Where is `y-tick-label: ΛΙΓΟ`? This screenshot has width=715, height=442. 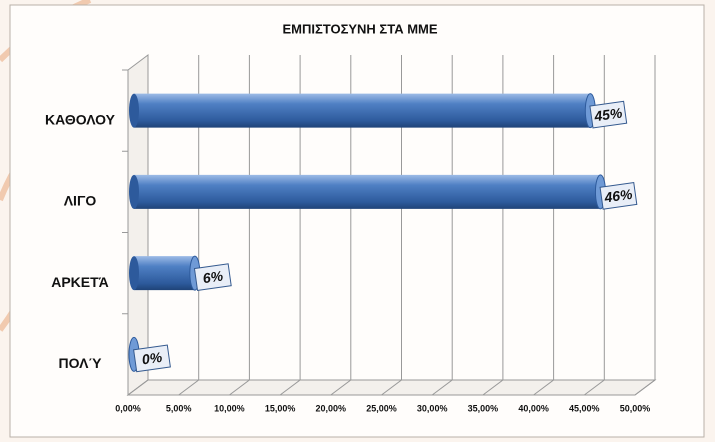 y-tick-label: ΛΙΓΟ is located at coordinates (80, 201).